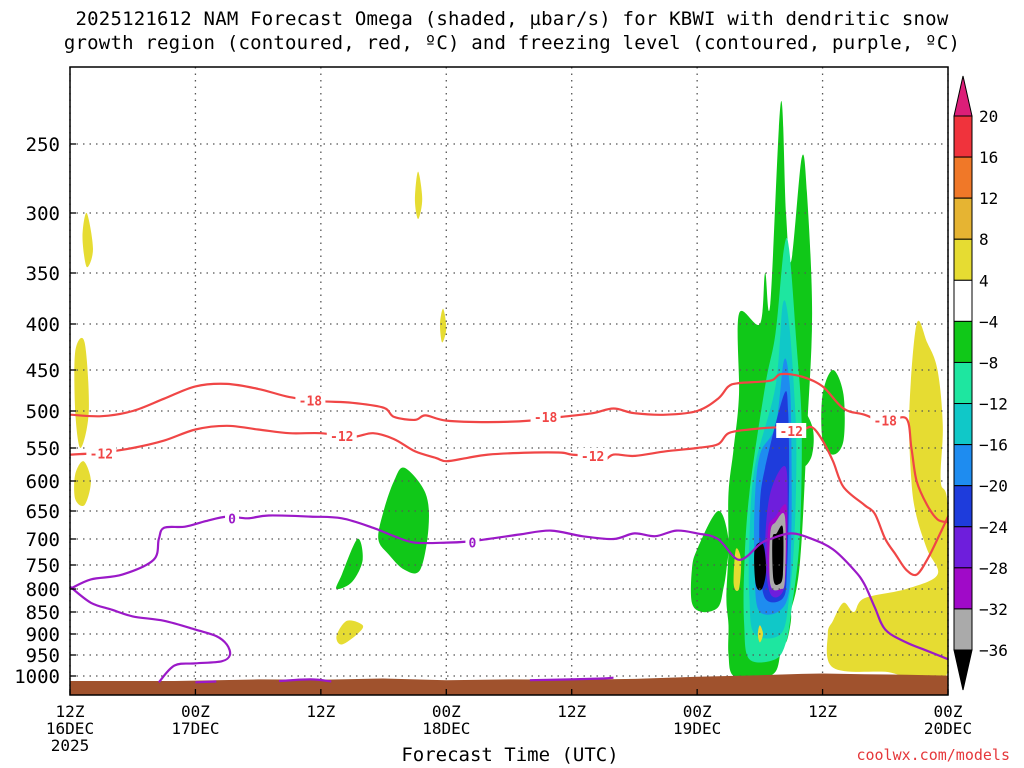  Describe the element at coordinates (43, 512) in the screenshot. I see `y-tick-label: 650` at that location.